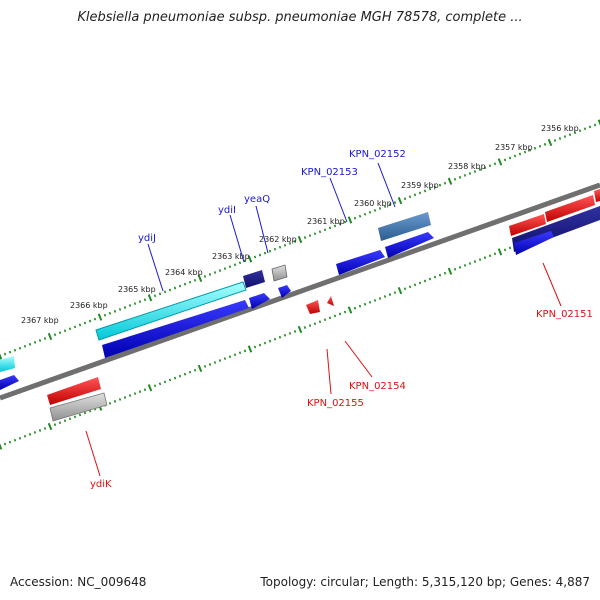 The height and width of the screenshot is (600, 600). What do you see at coordinates (560, 128) in the screenshot?
I see `scale-label: 2356 kbp` at bounding box center [560, 128].